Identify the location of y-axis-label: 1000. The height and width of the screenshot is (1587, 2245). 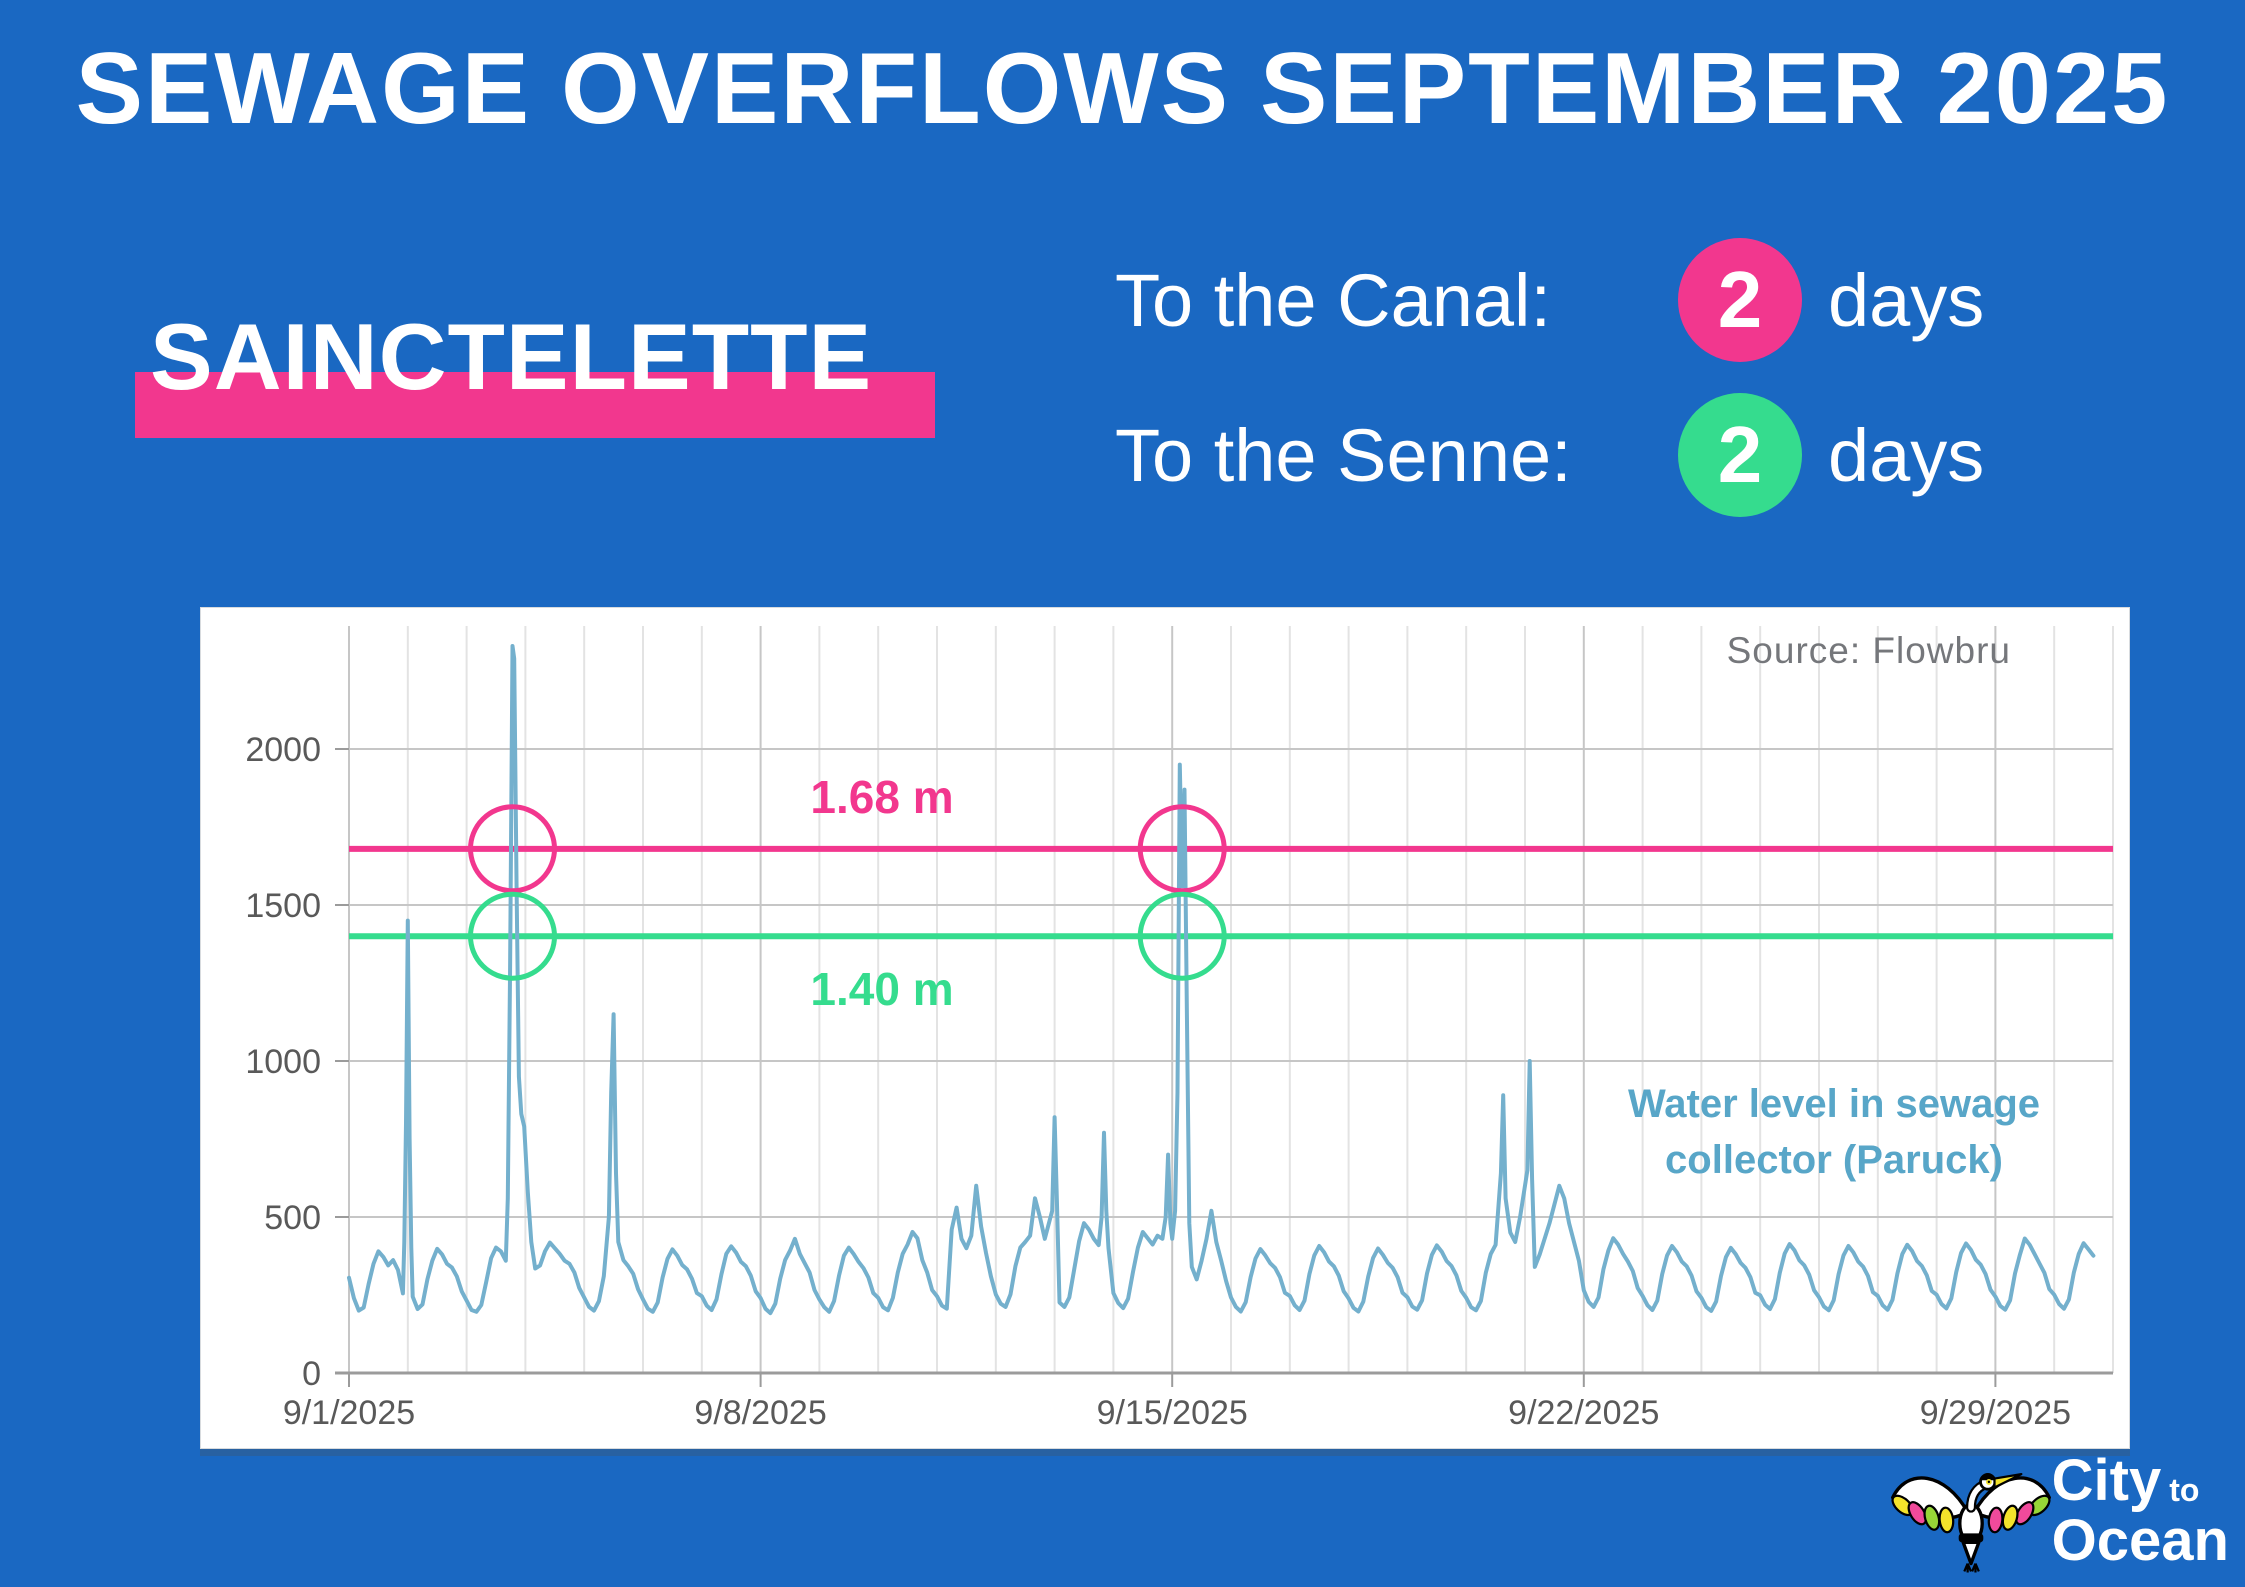
(283, 1062).